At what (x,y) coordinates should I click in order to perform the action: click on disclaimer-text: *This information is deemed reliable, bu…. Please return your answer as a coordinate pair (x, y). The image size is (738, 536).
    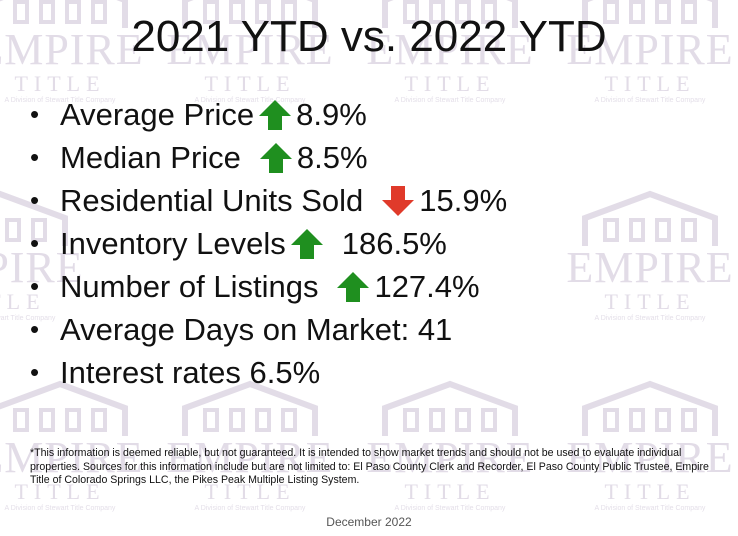
    Looking at the image, I should click on (369, 466).